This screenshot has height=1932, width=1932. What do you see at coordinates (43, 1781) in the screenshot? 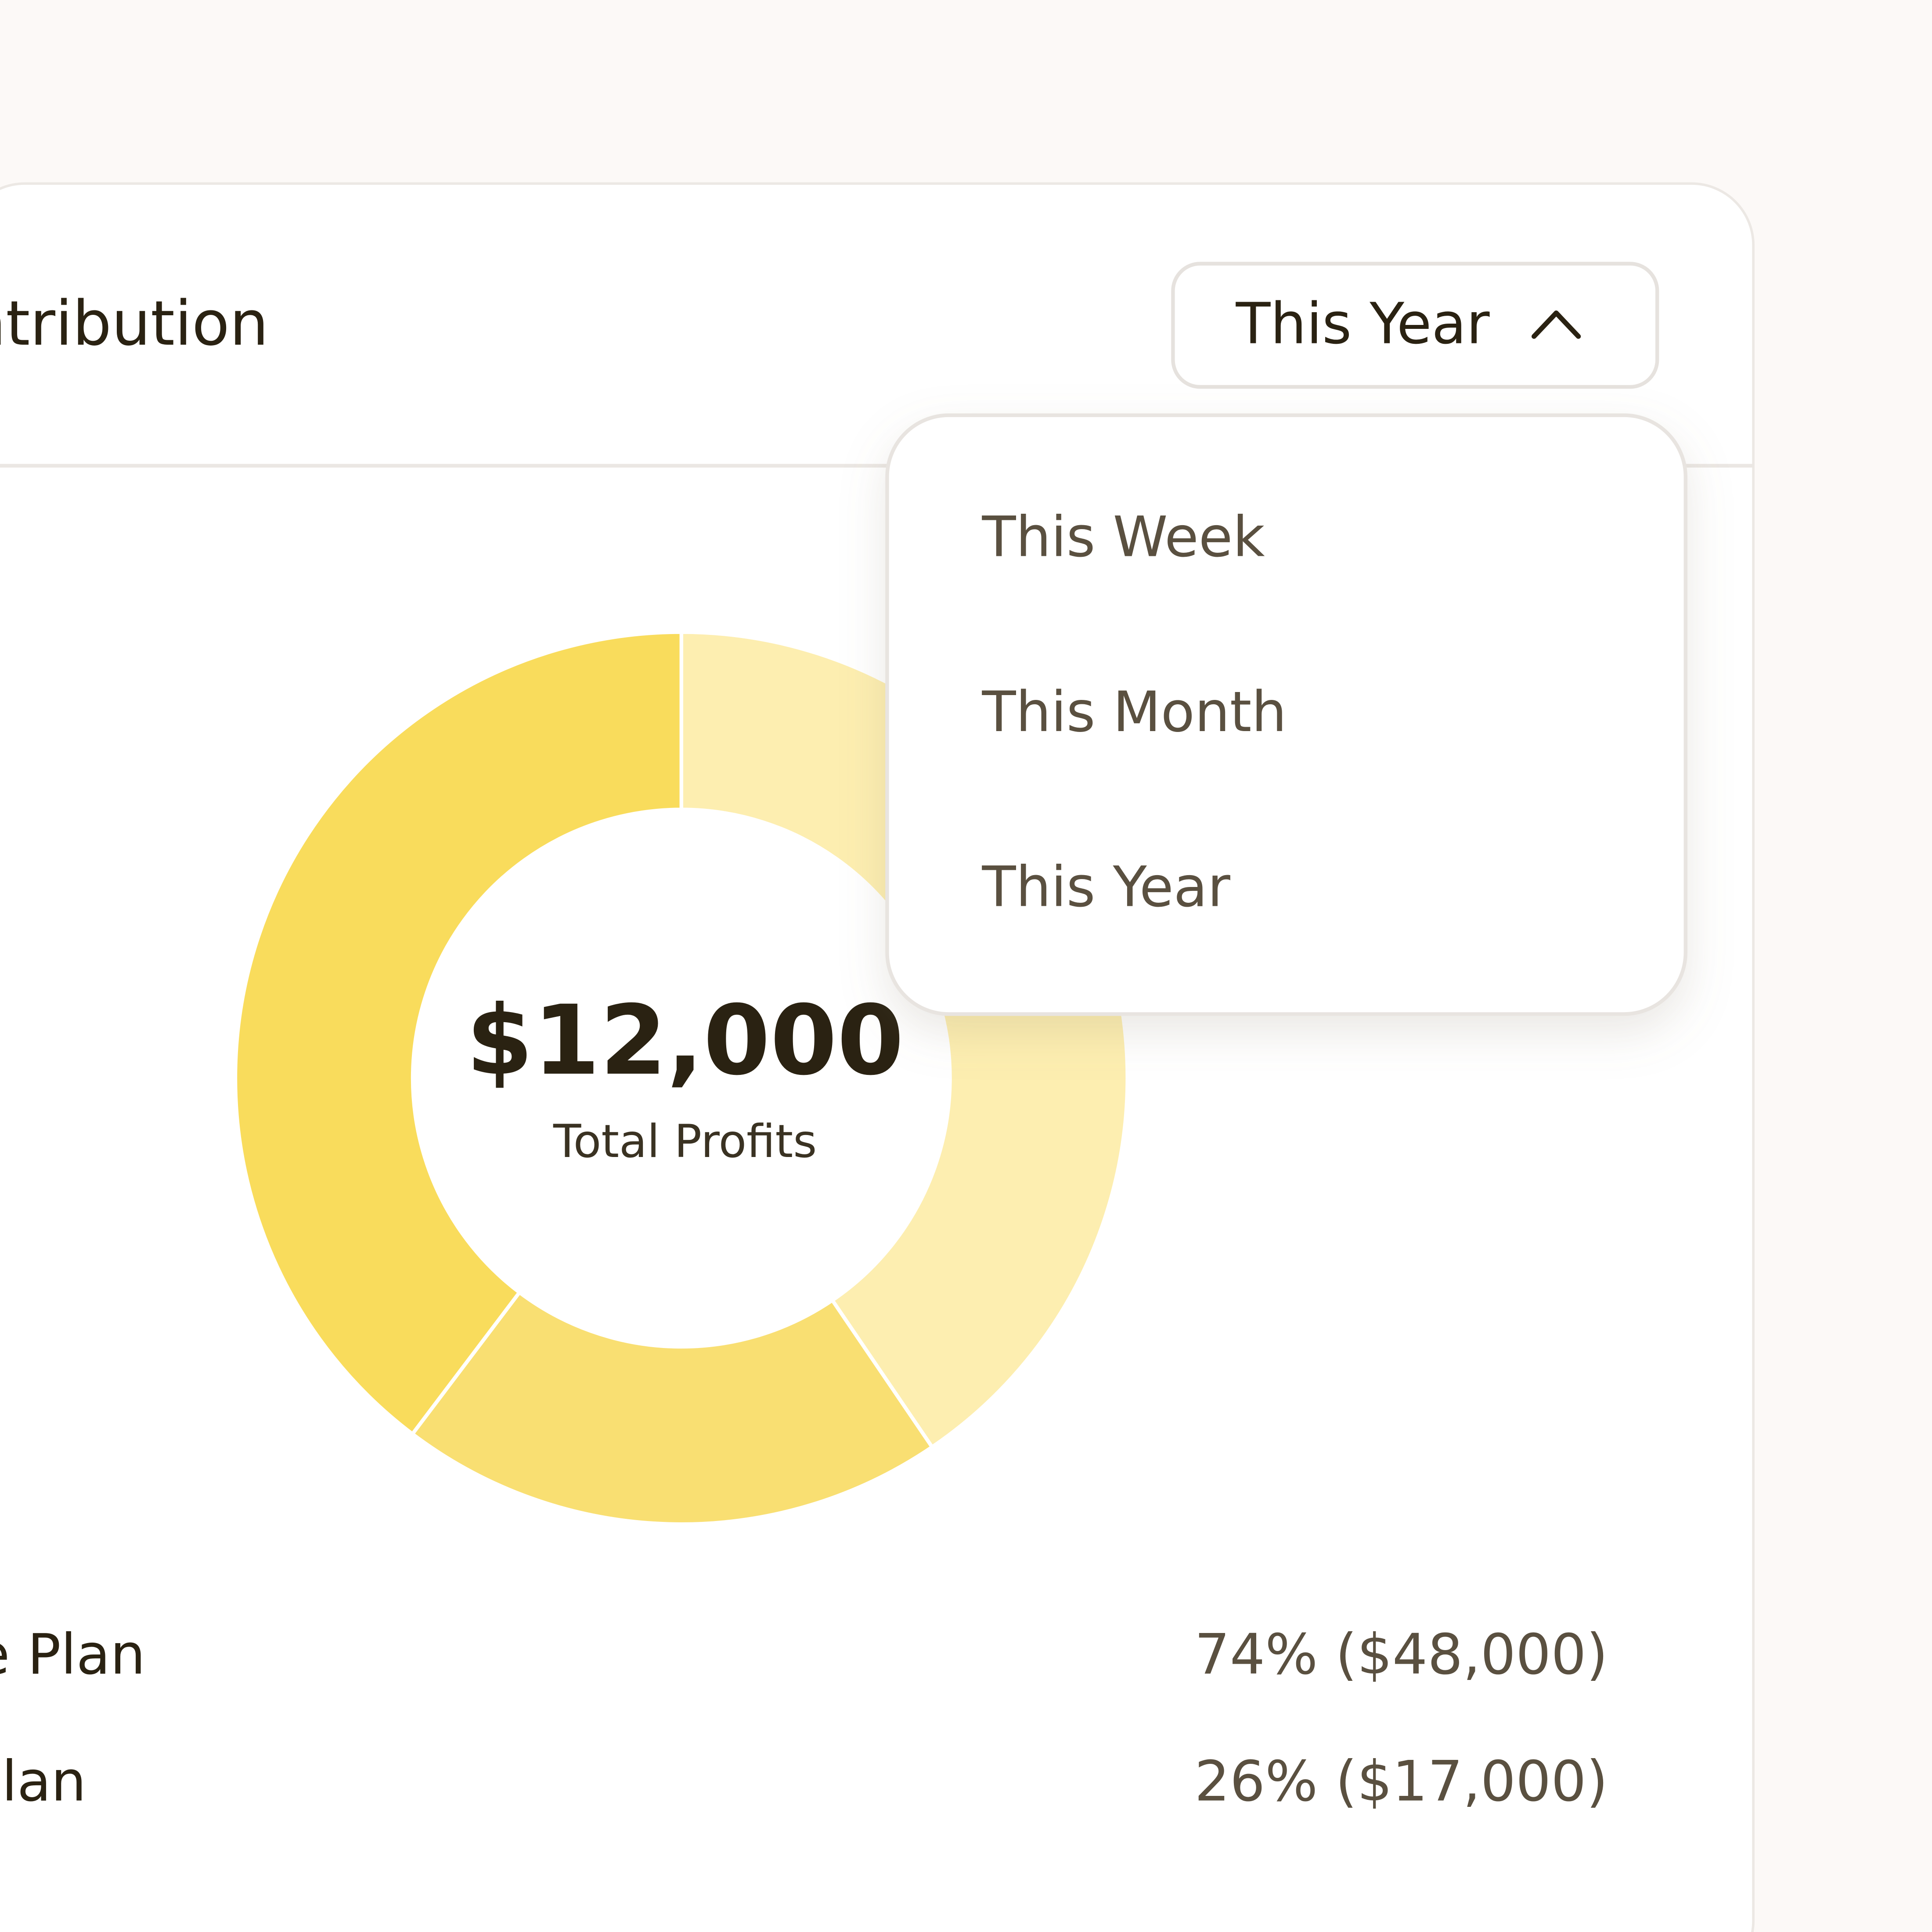
I see `legend-label: Plan` at bounding box center [43, 1781].